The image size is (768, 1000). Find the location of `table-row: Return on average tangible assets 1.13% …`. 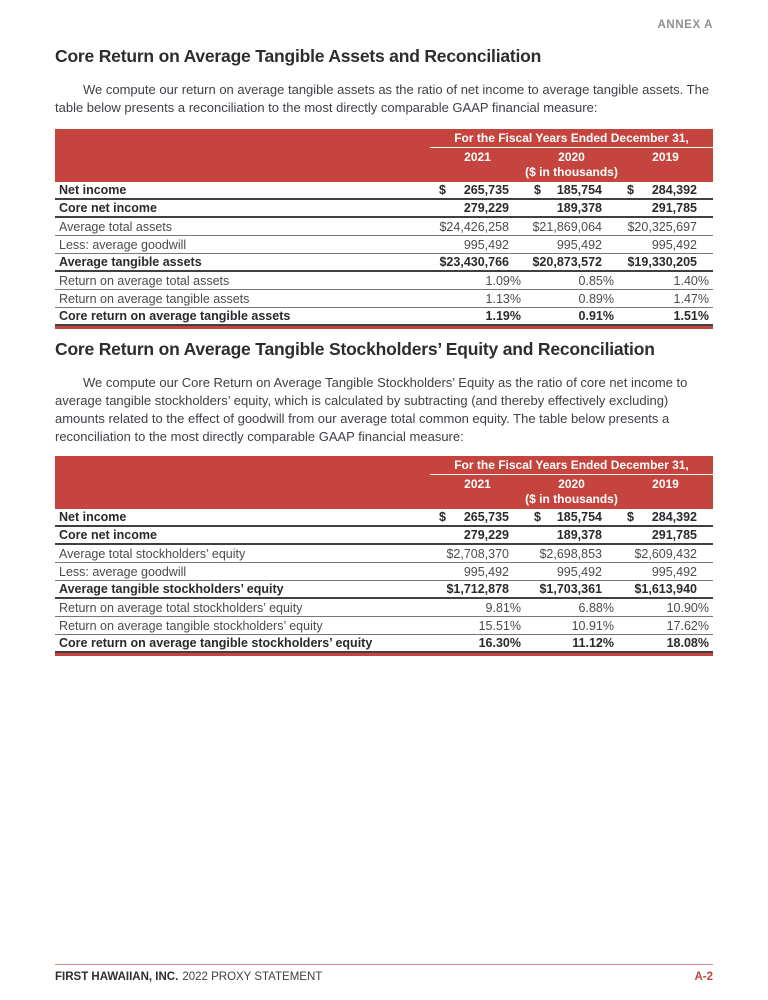

table-row: Return on average tangible assets 1.13% … is located at coordinates (384, 299).